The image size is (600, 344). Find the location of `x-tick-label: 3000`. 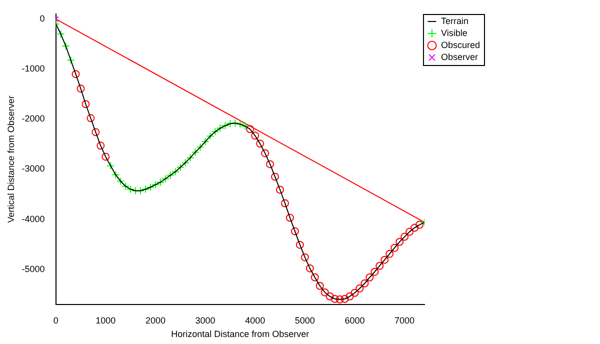

x-tick-label: 3000 is located at coordinates (205, 320).